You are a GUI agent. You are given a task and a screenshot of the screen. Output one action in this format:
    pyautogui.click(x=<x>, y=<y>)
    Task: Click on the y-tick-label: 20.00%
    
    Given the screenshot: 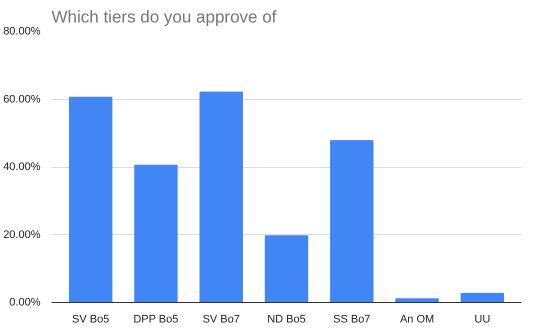 What is the action you would take?
    pyautogui.click(x=22, y=234)
    